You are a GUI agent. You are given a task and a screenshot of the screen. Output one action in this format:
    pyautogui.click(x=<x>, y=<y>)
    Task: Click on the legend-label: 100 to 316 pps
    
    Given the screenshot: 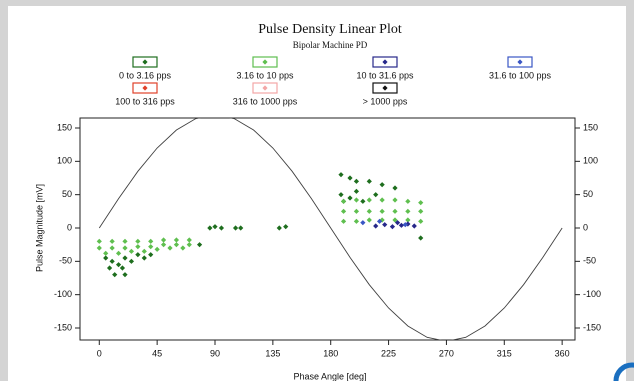 What is the action you would take?
    pyautogui.click(x=145, y=101)
    